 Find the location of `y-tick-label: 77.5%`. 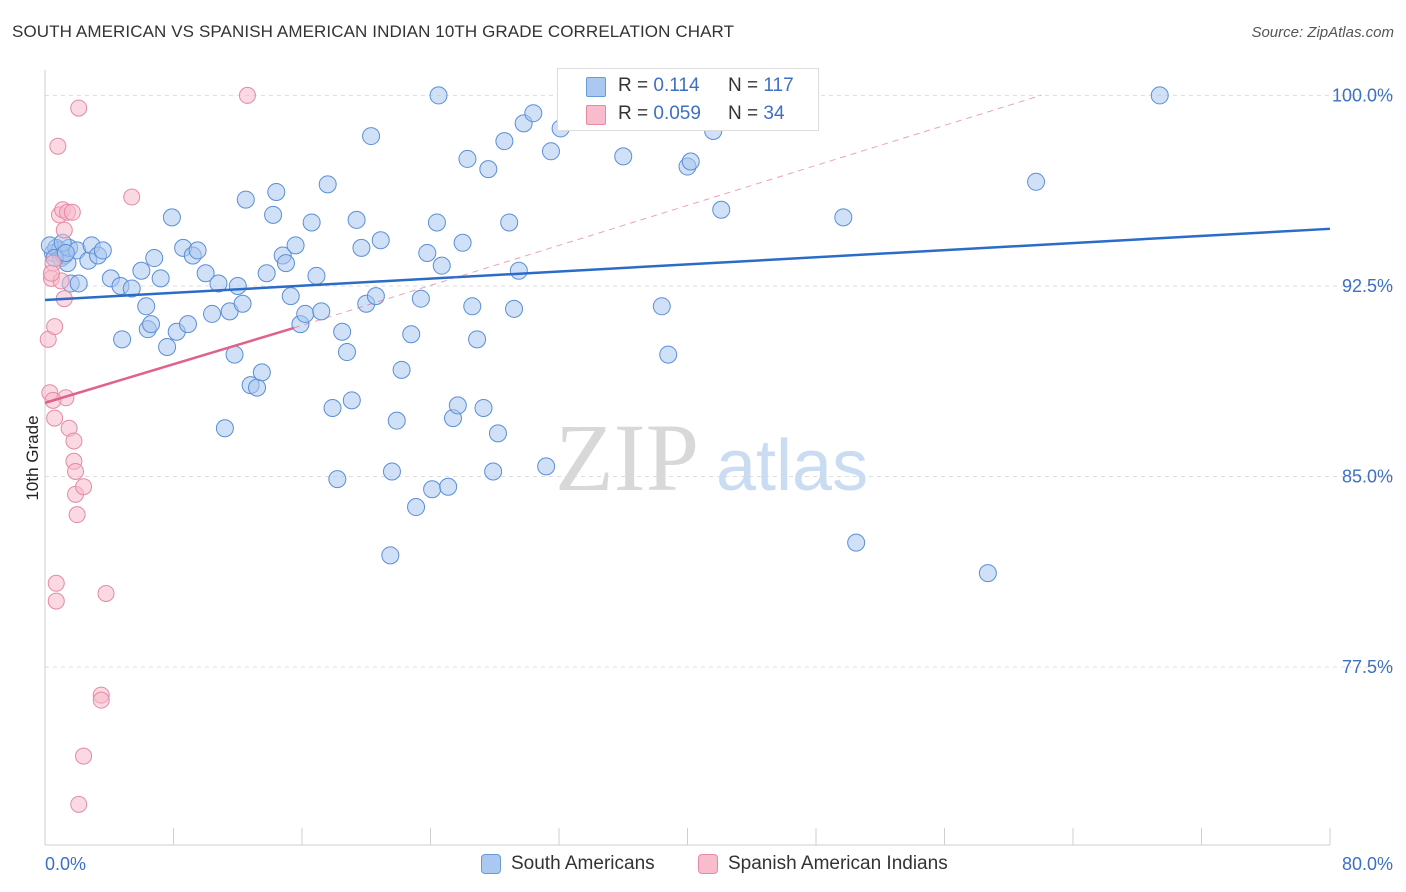

y-tick-label: 77.5% is located at coordinates (1367, 667).